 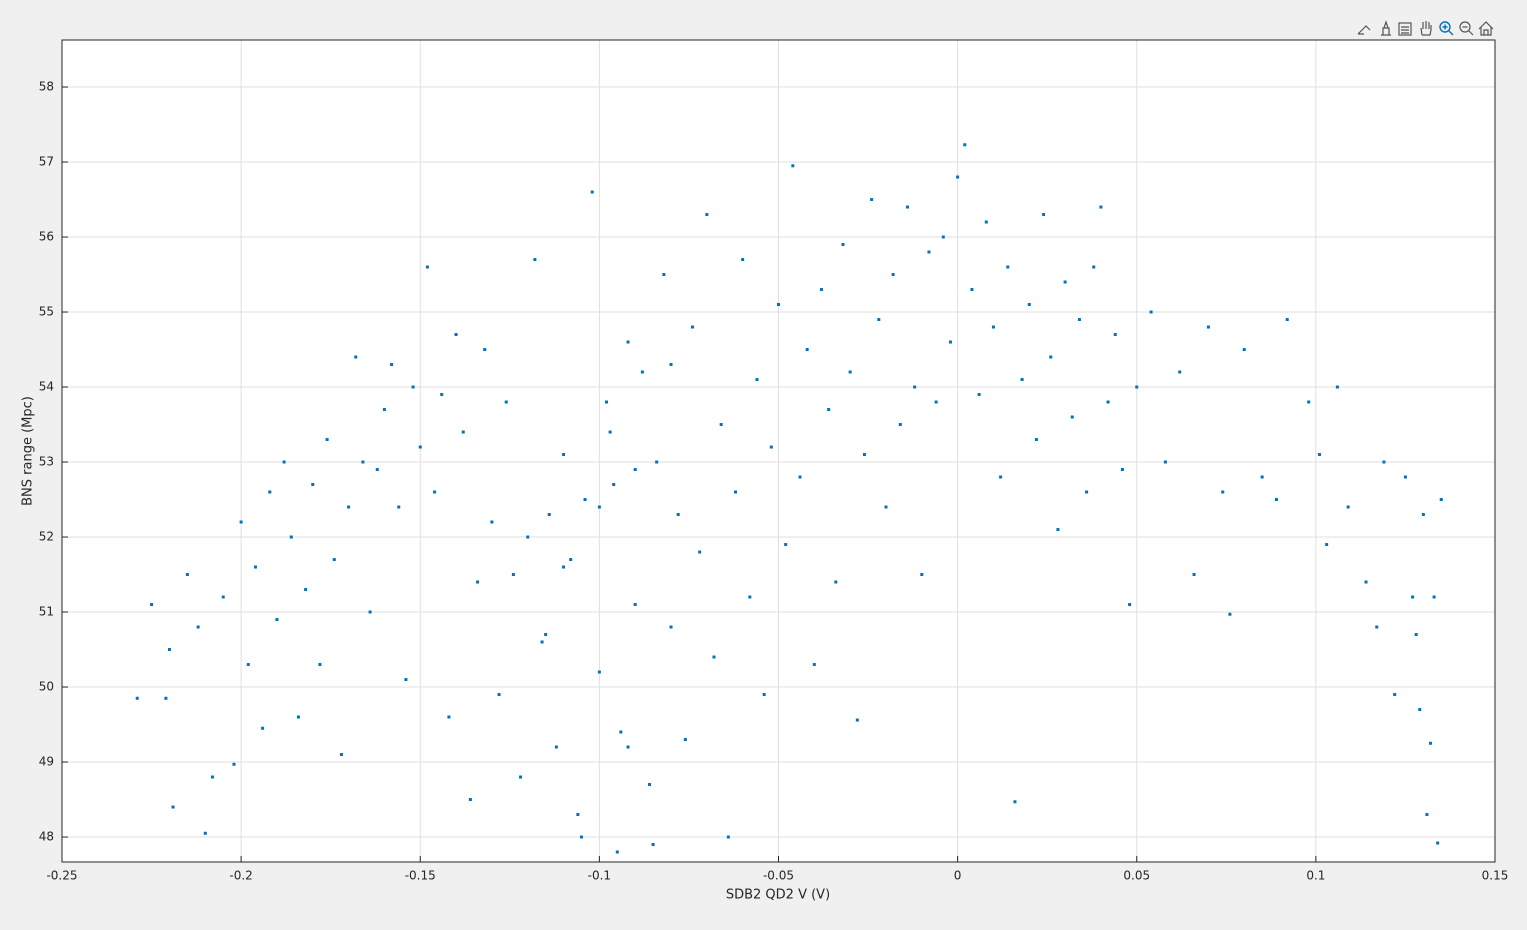 What do you see at coordinates (46, 87) in the screenshot?
I see `y-tick-label: 58` at bounding box center [46, 87].